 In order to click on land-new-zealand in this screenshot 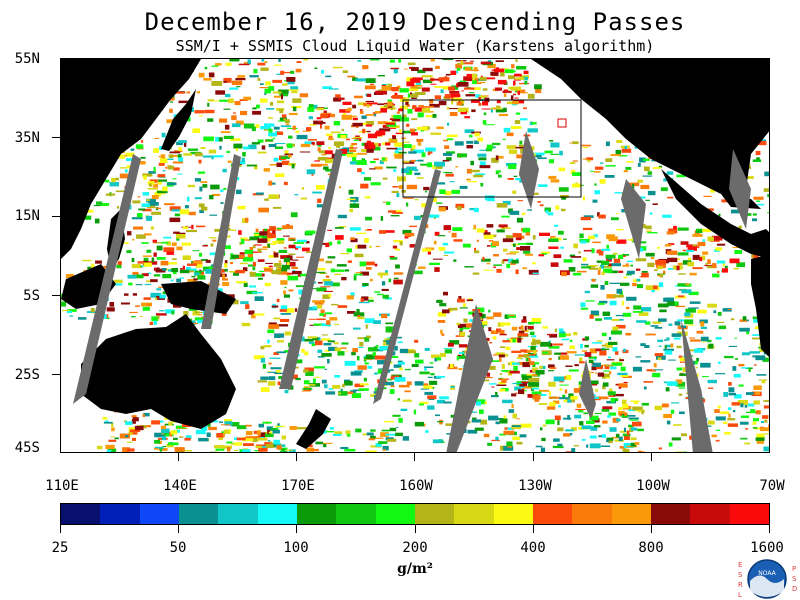, I will do `click(313, 429)`.